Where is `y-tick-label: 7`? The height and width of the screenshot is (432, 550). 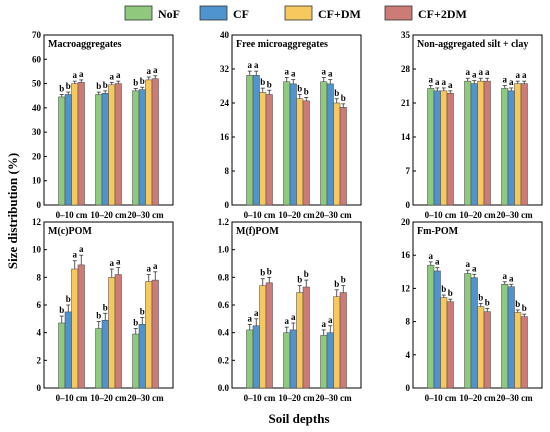 y-tick-label: 7 is located at coordinates (408, 171).